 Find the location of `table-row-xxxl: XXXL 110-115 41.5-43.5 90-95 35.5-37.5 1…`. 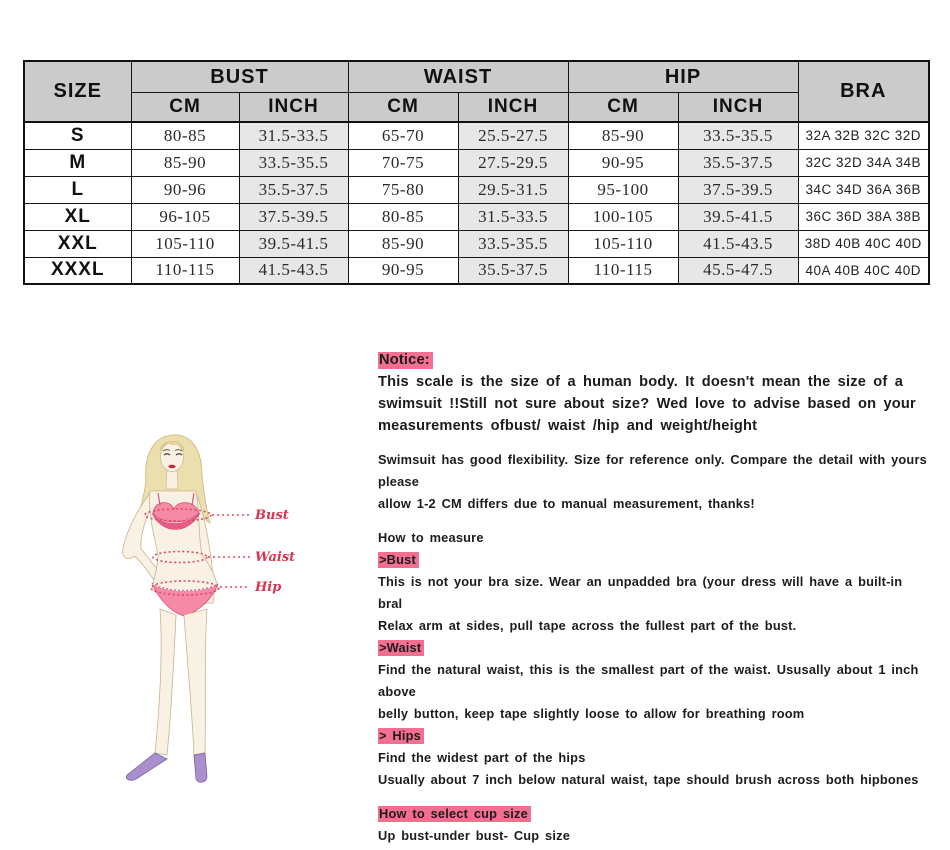

table-row-xxxl: XXXL 110-115 41.5-43.5 90-95 35.5-37.5 1… is located at coordinates (476, 270).